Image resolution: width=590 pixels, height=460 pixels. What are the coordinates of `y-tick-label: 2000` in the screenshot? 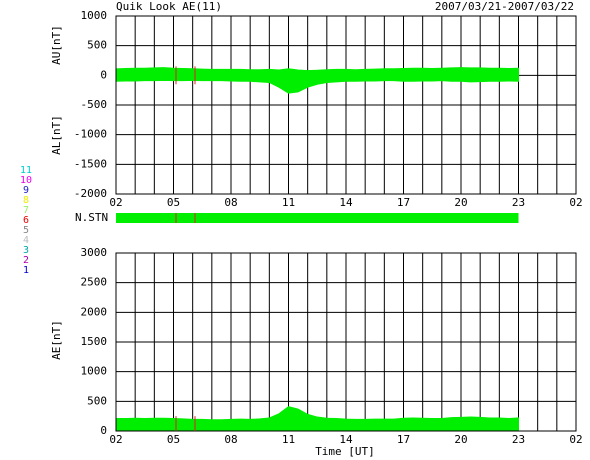 It's located at (94, 311).